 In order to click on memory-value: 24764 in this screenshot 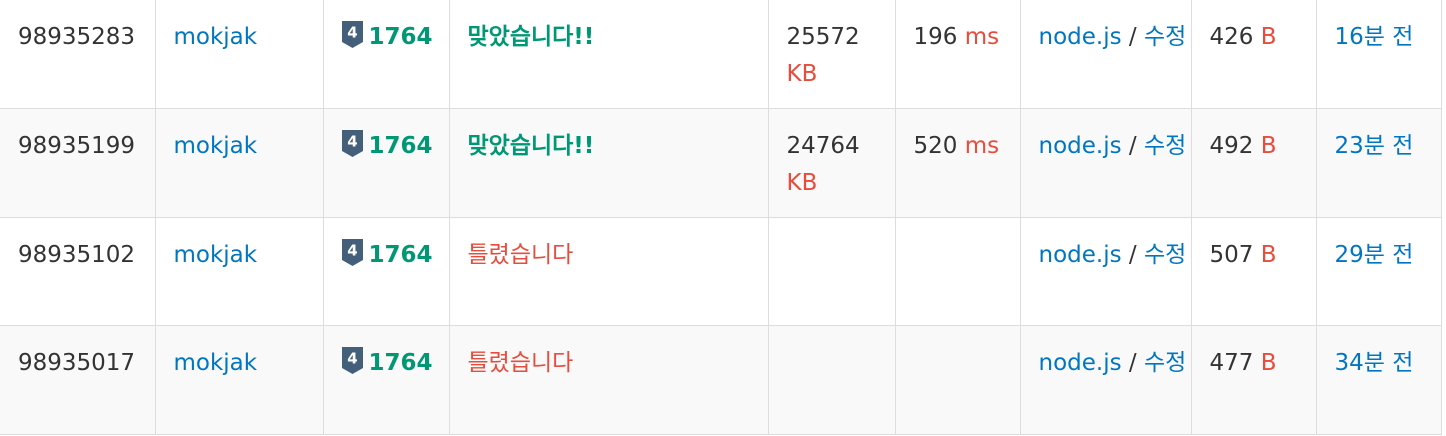, I will do `click(823, 146)`.